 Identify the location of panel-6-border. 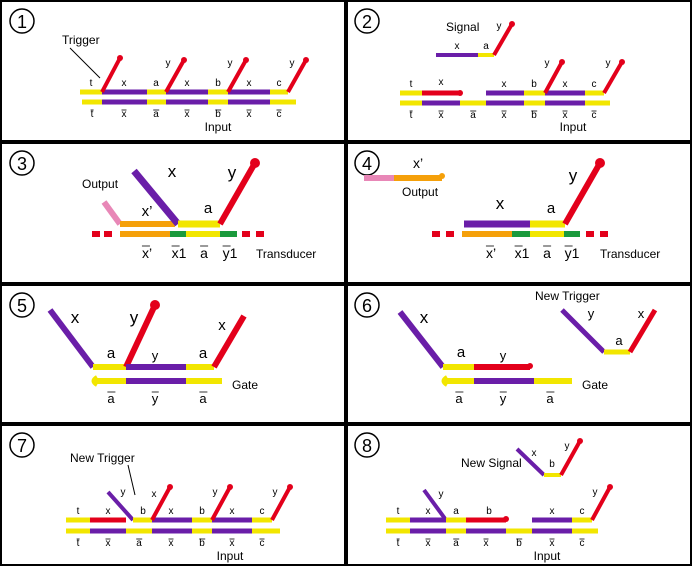
(519, 354).